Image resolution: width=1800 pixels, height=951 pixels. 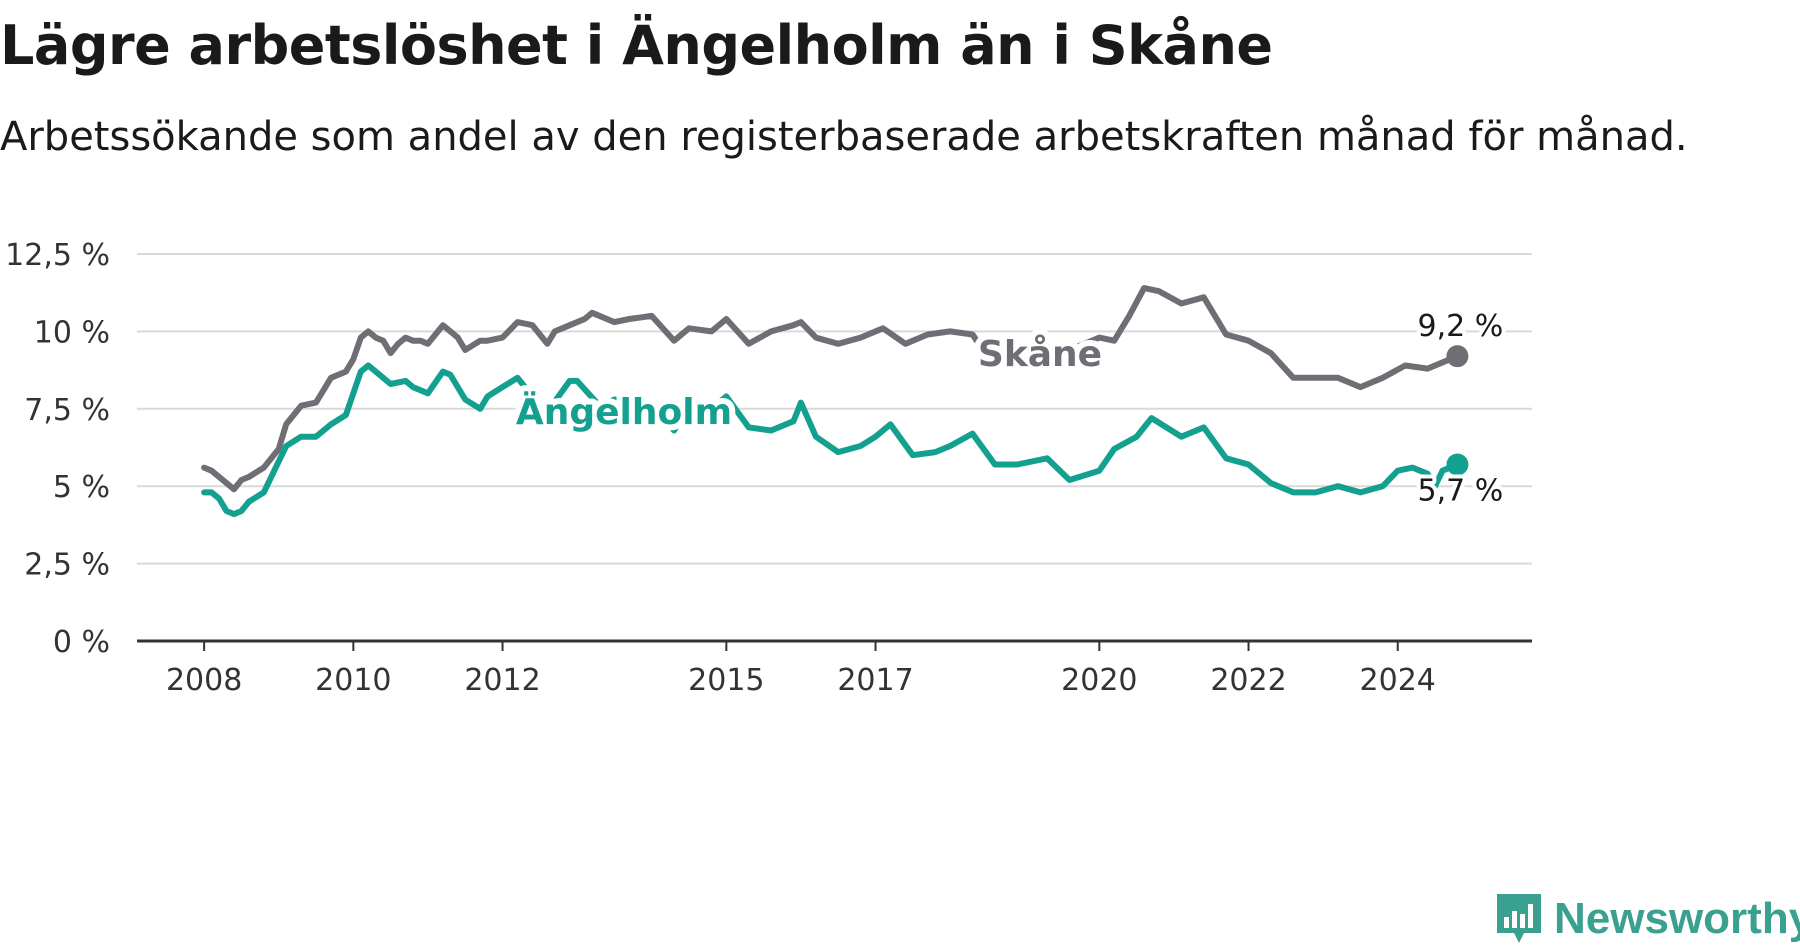 I want to click on series-label-skane: Skåne, so click(x=1040, y=354).